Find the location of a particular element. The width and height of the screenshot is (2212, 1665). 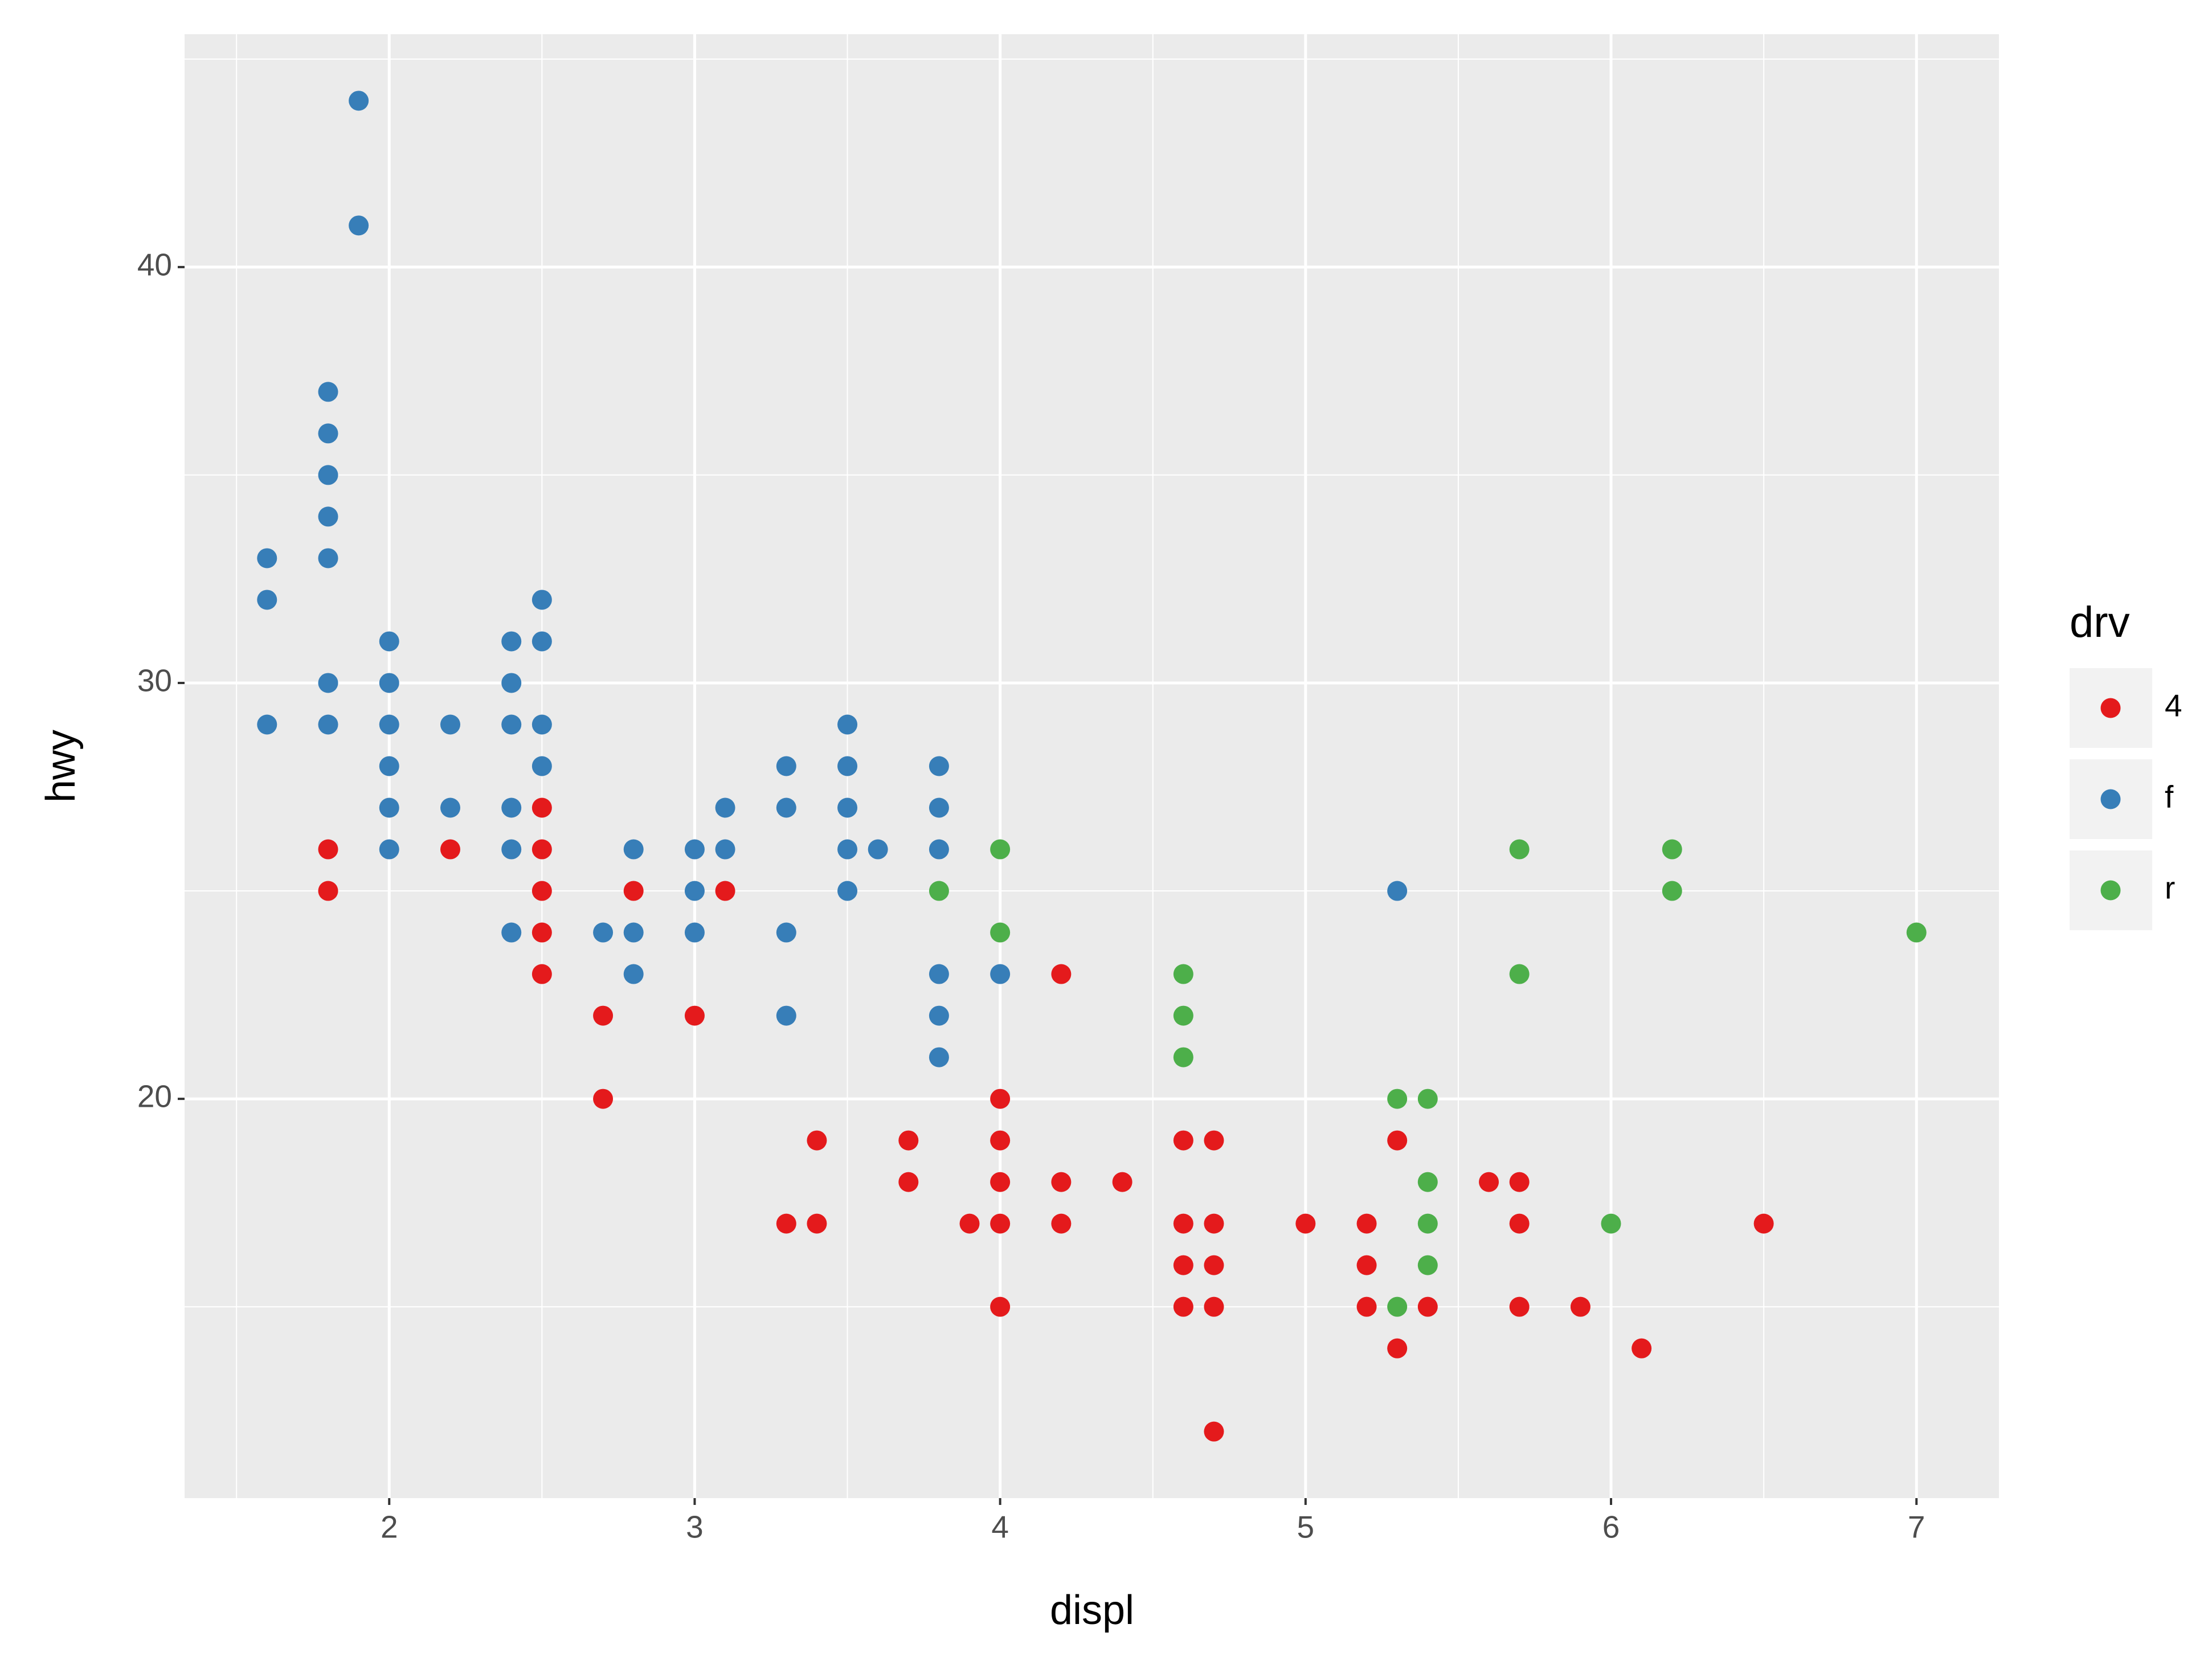

x-tick-label: 7 is located at coordinates (1916, 1527).